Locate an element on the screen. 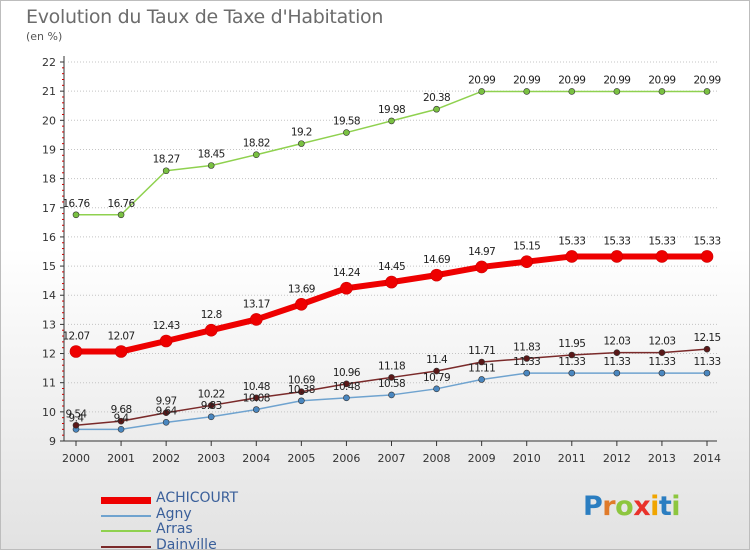 The width and height of the screenshot is (750, 550). data-label: 13.17 is located at coordinates (256, 304).